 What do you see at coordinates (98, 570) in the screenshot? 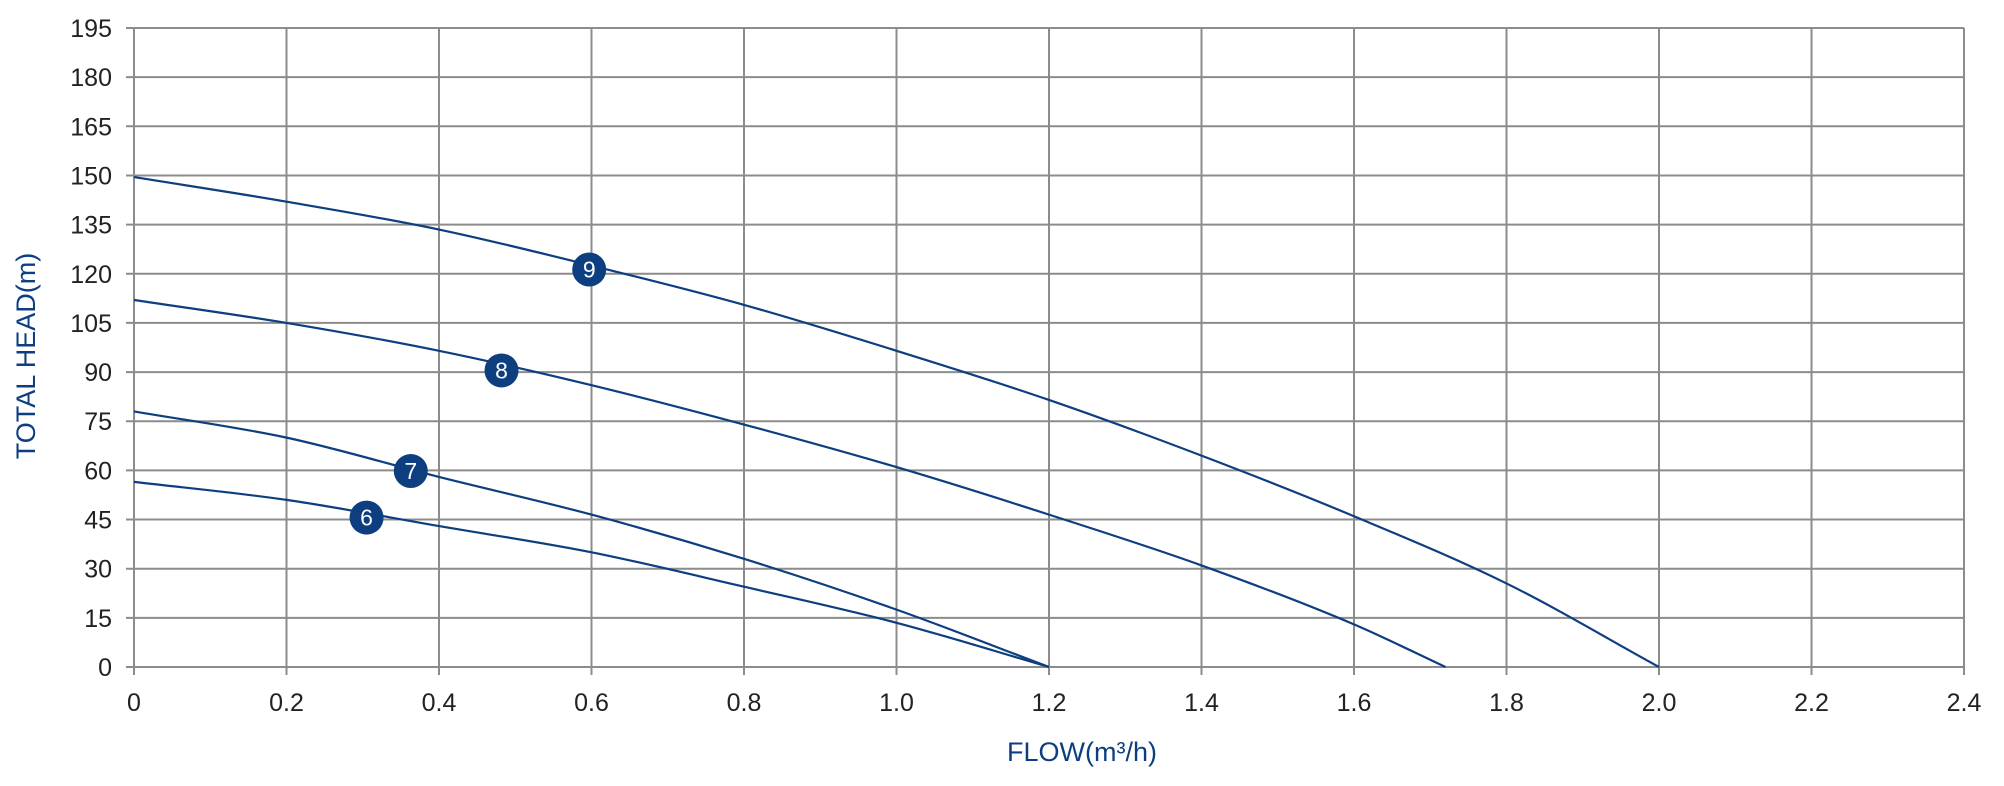
I see `y-tick-label: 30` at bounding box center [98, 570].